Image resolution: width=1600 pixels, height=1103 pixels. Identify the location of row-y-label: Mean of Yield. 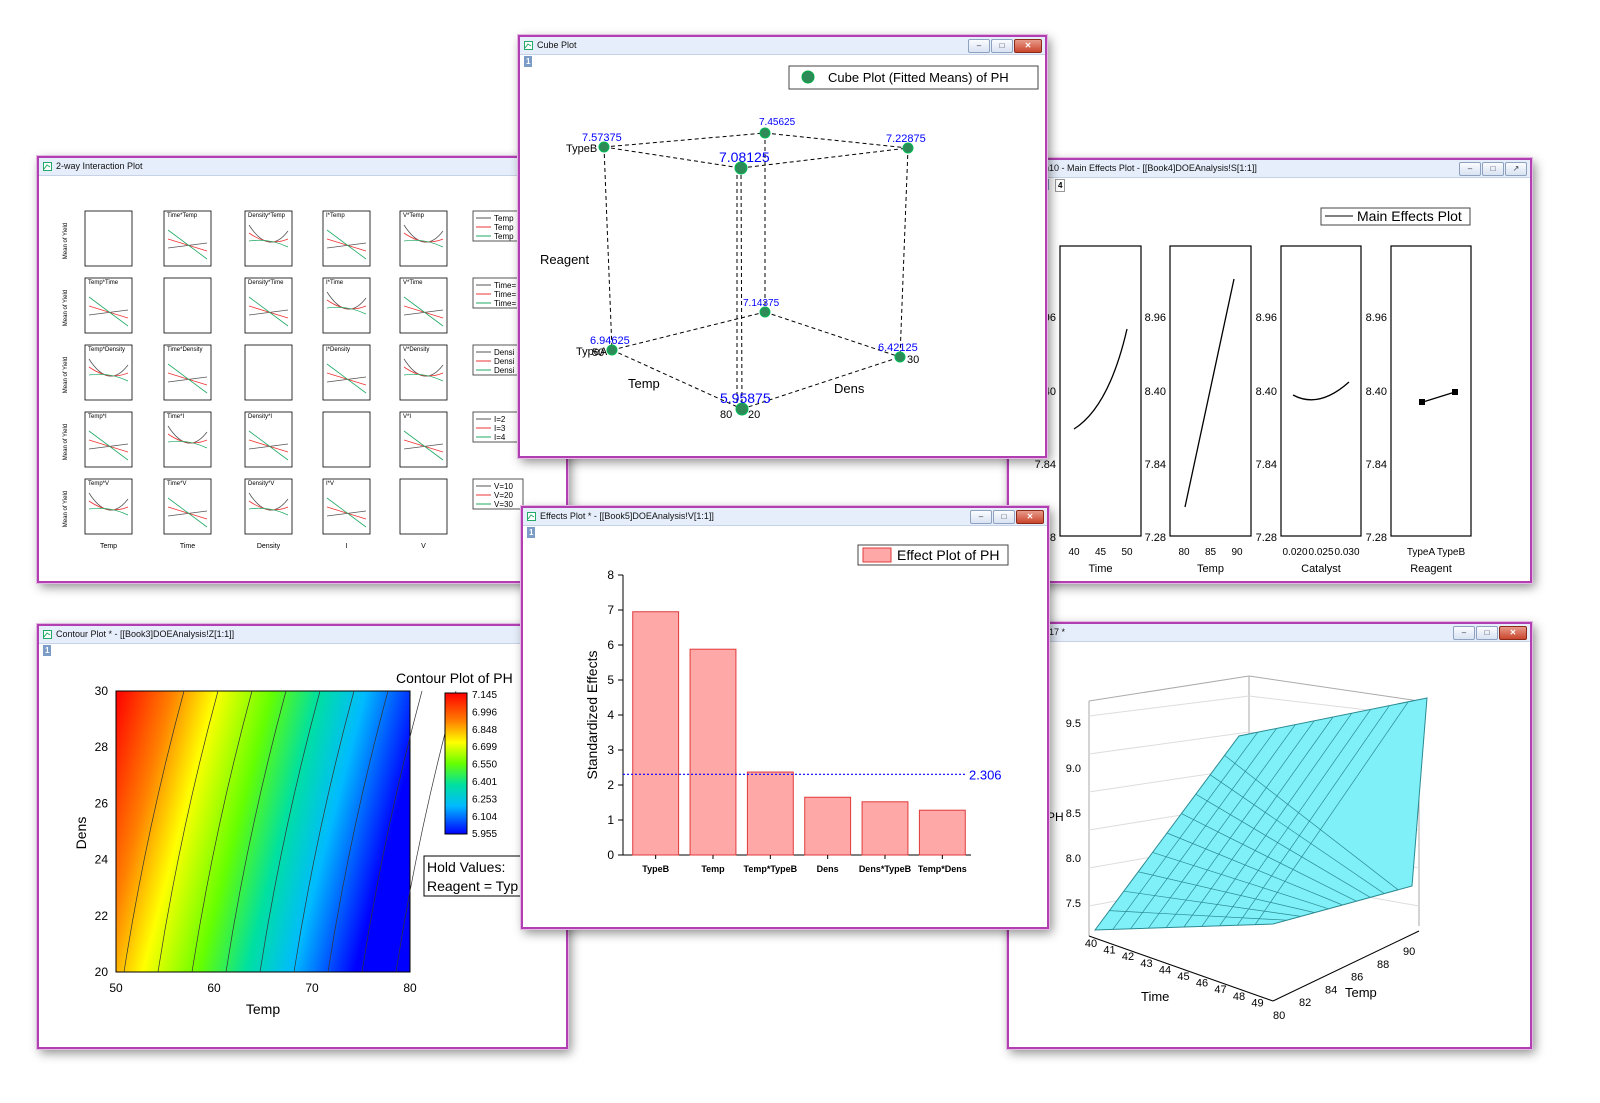
(66, 442).